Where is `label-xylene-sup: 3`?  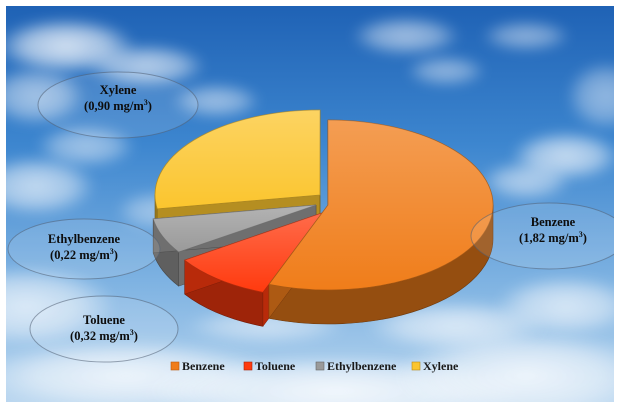 label-xylene-sup: 3 is located at coordinates (146, 102).